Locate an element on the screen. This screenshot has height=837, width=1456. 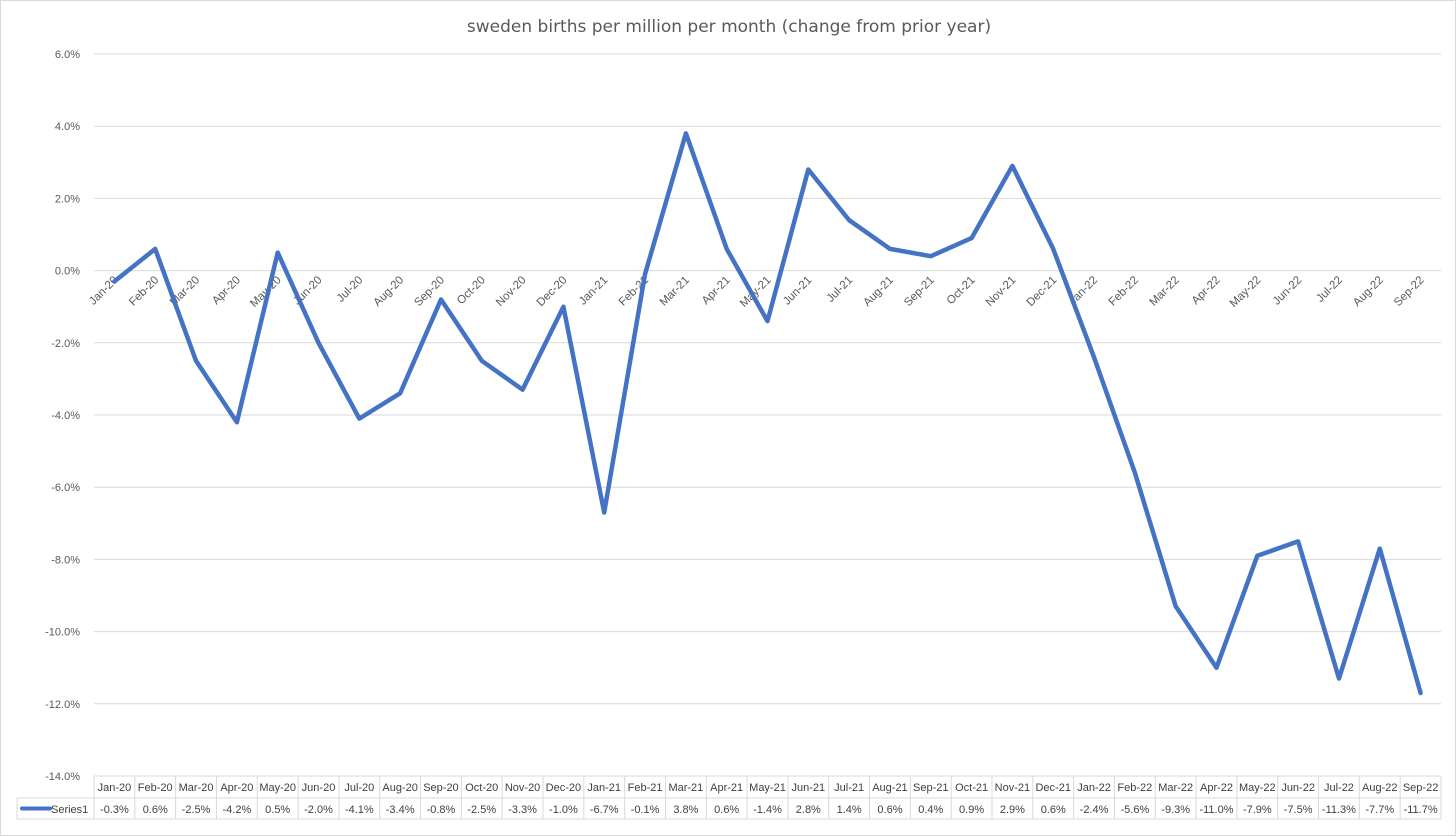
table-header-cell: Jun-21 is located at coordinates (808, 788).